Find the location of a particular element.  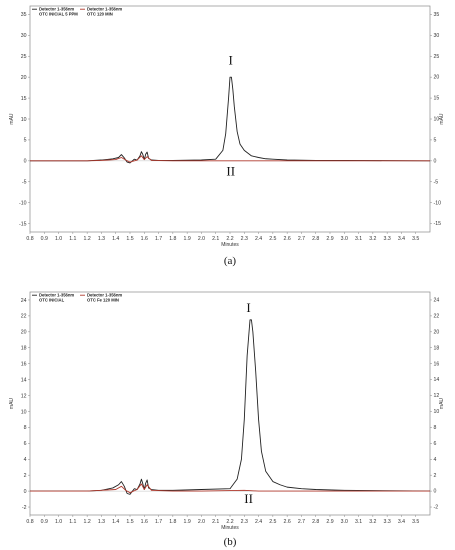

y-tick-label-right: 30 is located at coordinates (437, 36).